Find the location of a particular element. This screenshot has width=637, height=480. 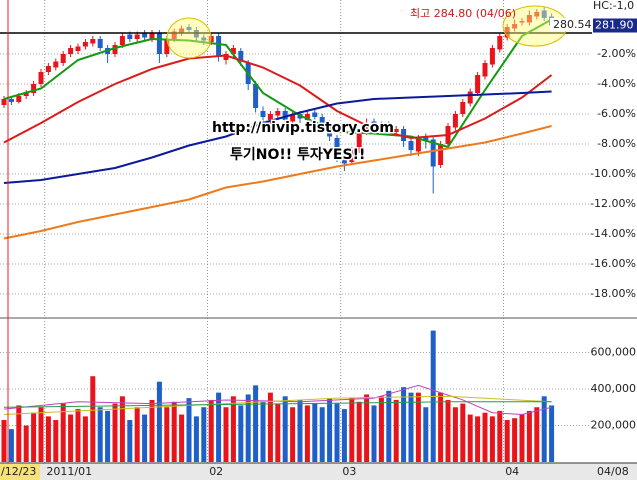

y-tick-label: -18.00% is located at coordinates (613, 293).